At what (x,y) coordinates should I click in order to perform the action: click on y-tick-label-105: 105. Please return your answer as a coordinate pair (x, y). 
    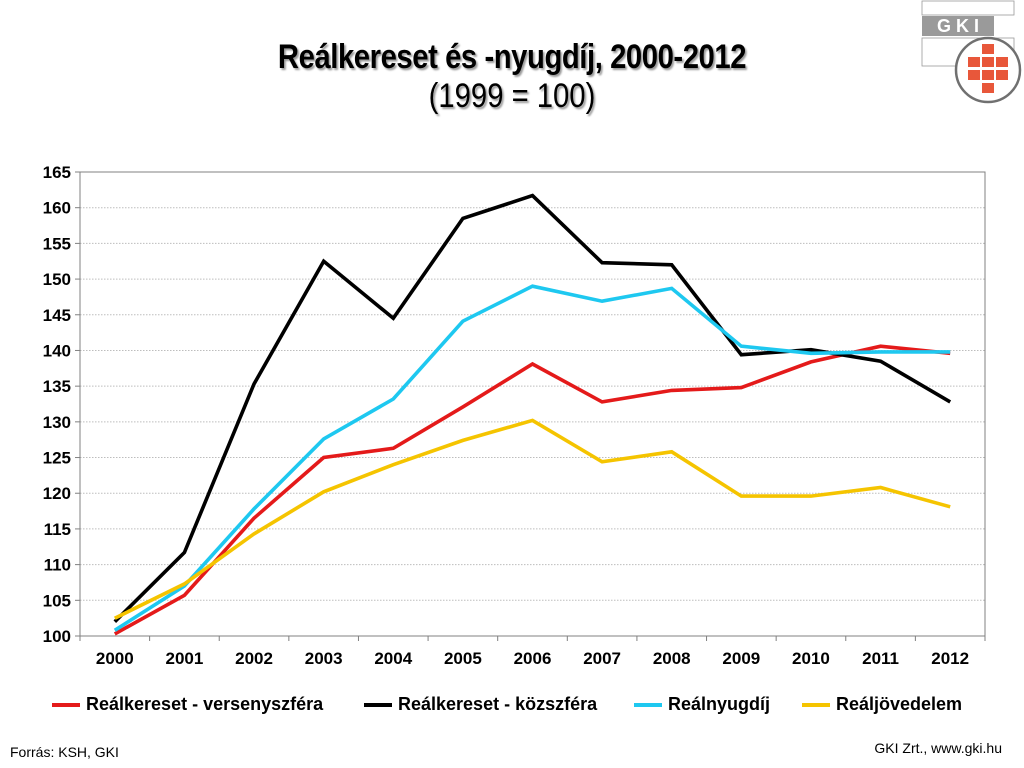
    Looking at the image, I should click on (57, 600).